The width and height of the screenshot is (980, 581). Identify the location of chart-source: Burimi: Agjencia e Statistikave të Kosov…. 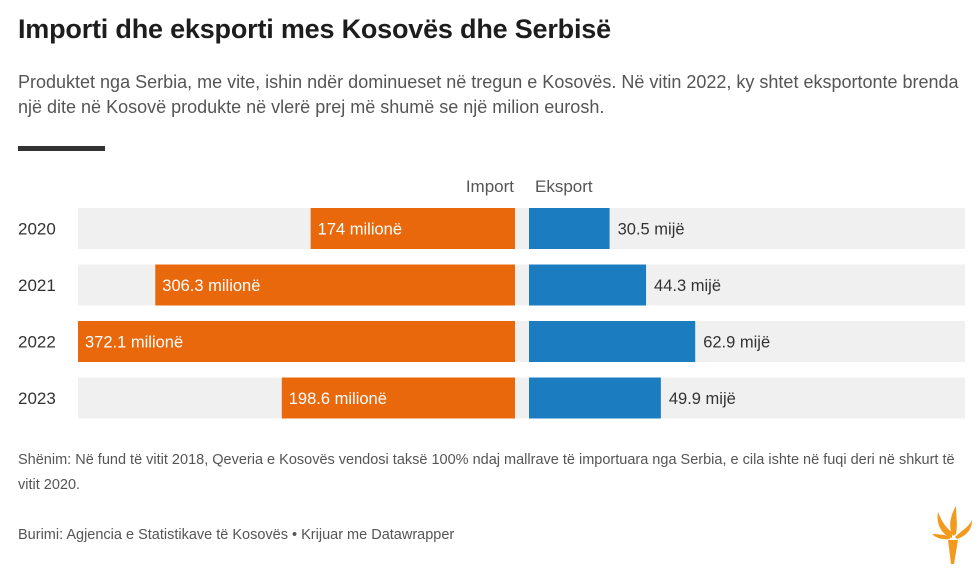
(236, 535).